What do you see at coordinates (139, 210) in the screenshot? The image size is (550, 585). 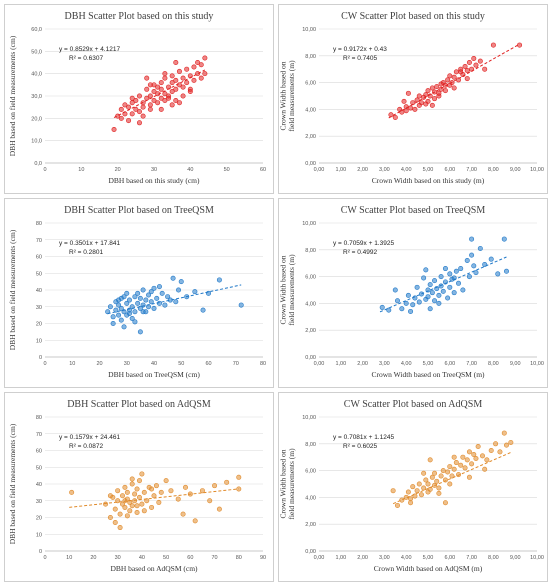 I see `chart-title: DBH Scatter Plot based on TreeQSM` at bounding box center [139, 210].